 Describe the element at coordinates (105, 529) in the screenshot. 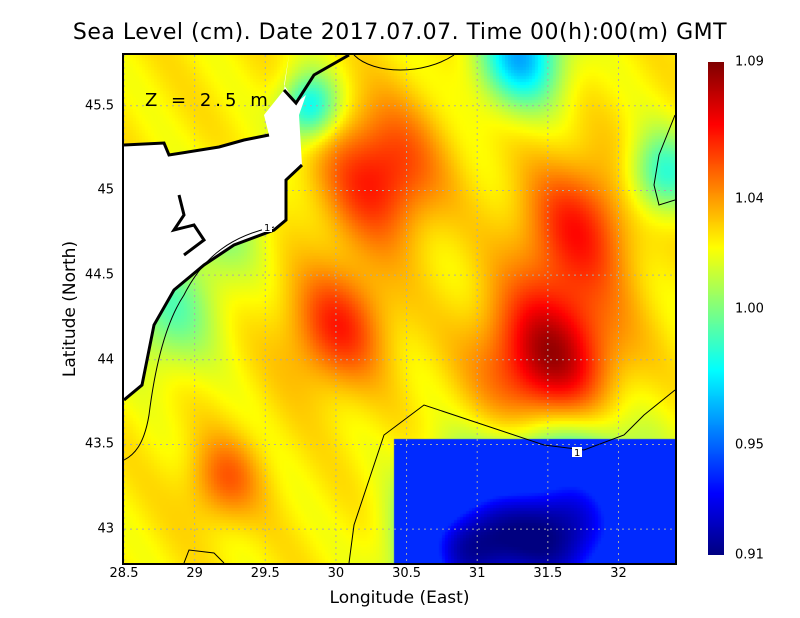

I see `y-tick-label: 43` at that location.